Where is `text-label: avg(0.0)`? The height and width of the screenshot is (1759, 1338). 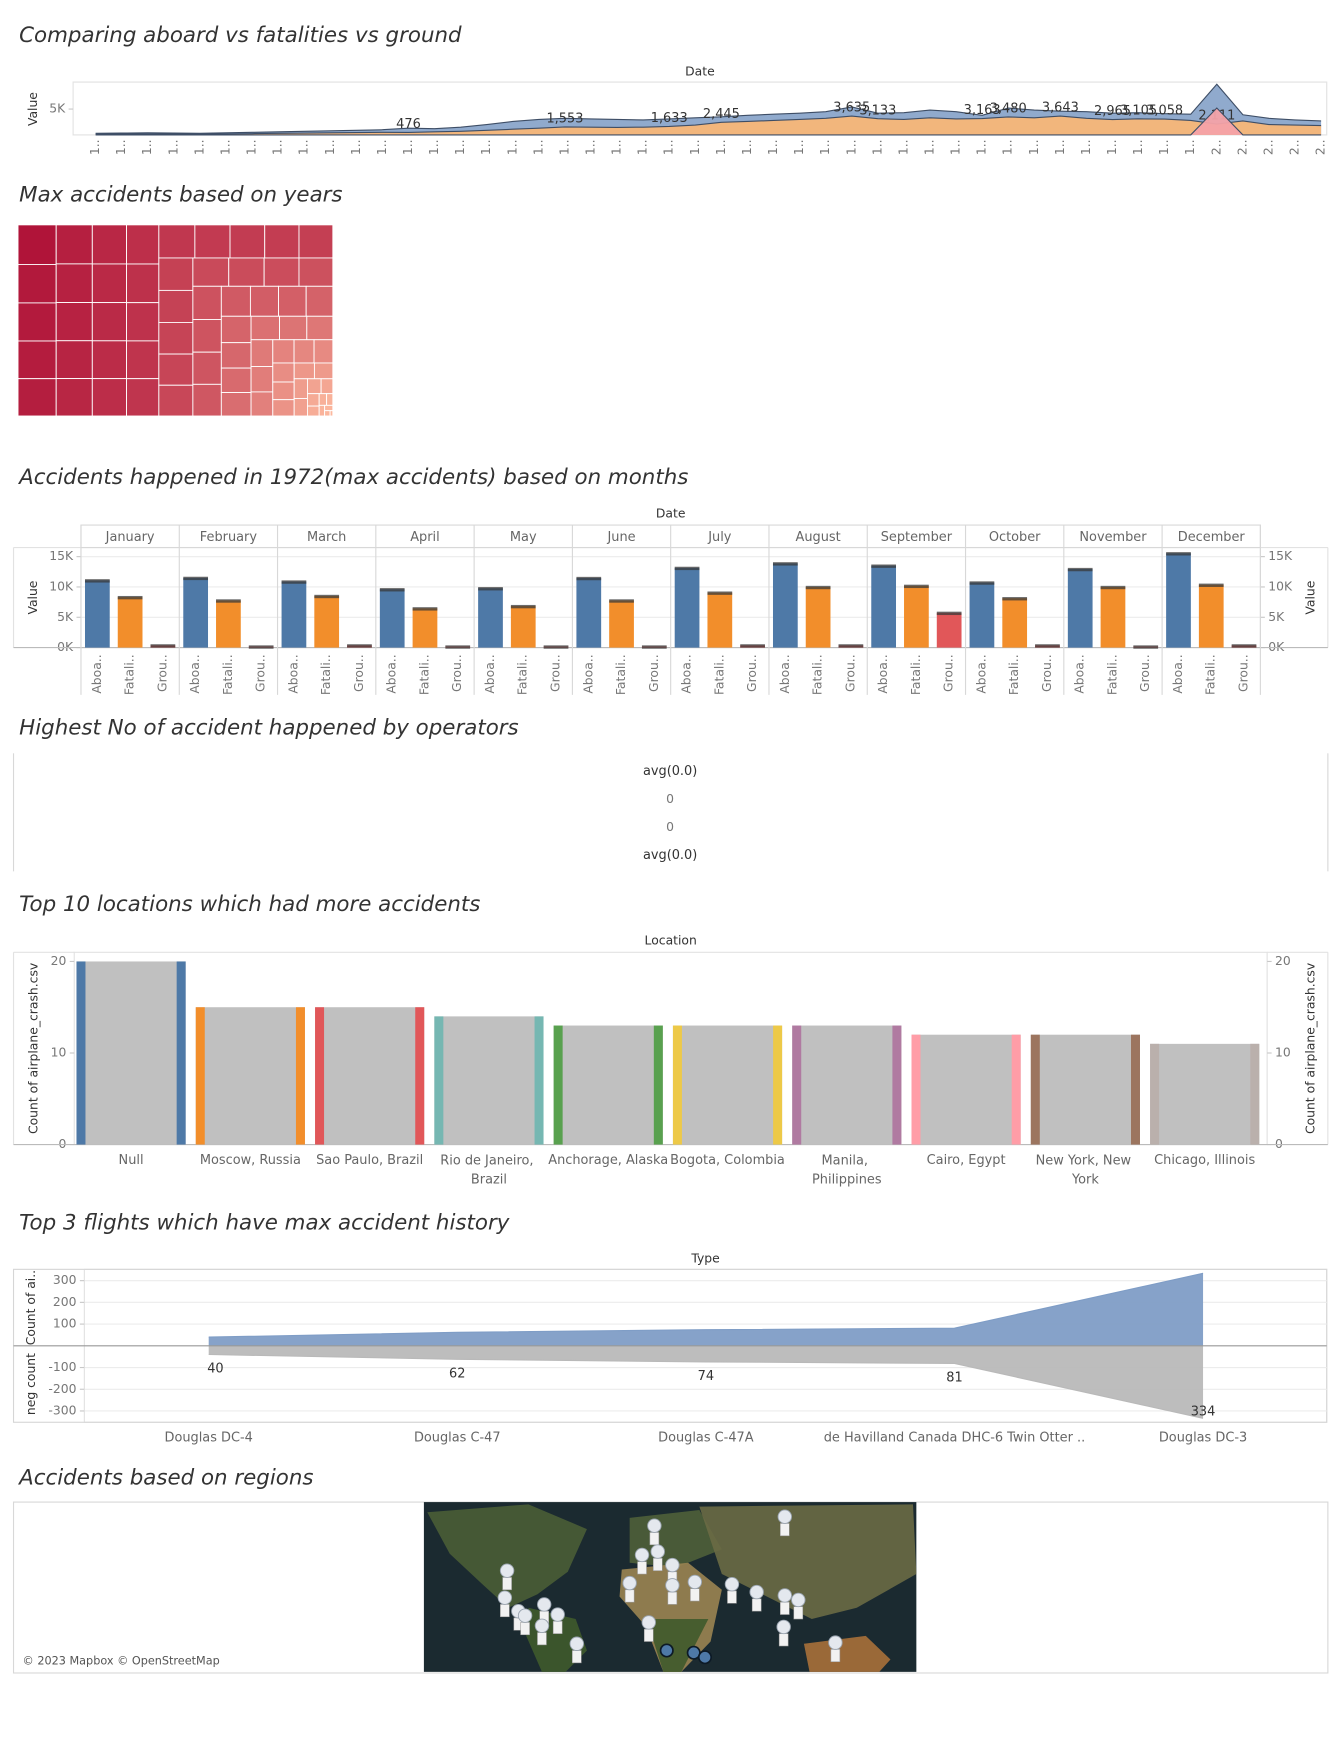
text-label: avg(0.0) is located at coordinates (670, 855).